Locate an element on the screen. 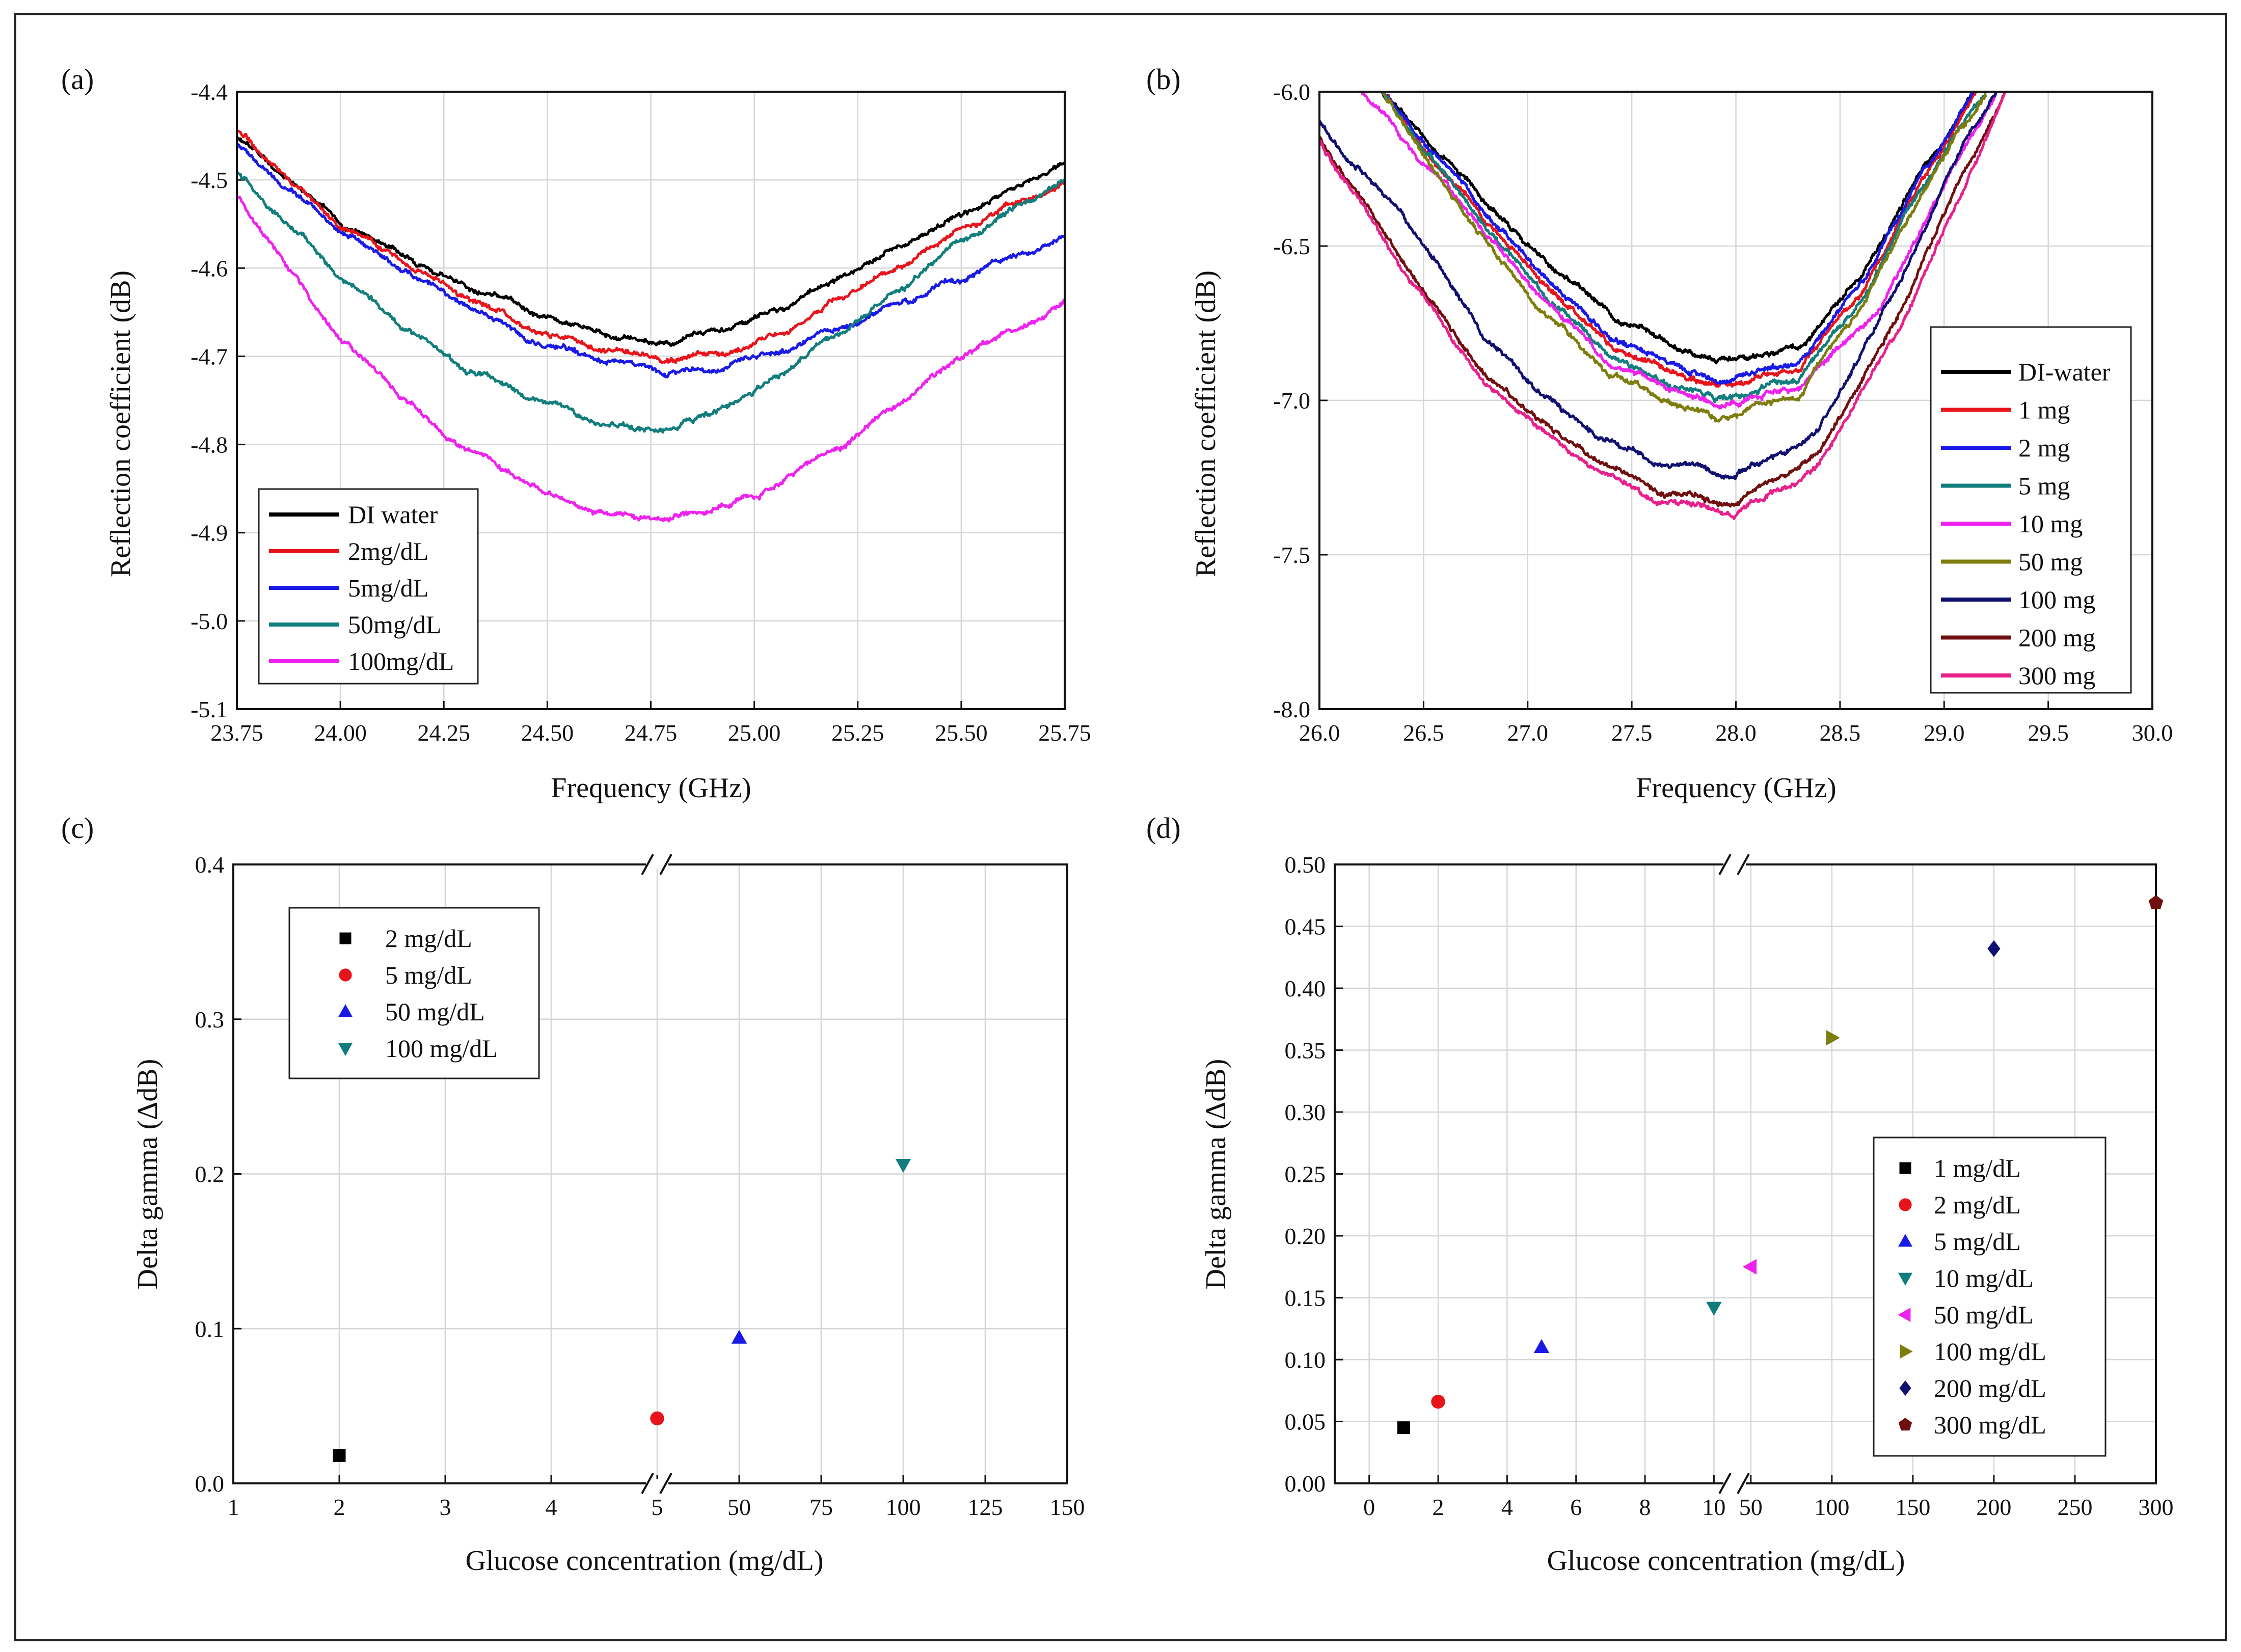  panel-c-xtick-label: 100 is located at coordinates (904, 1507).